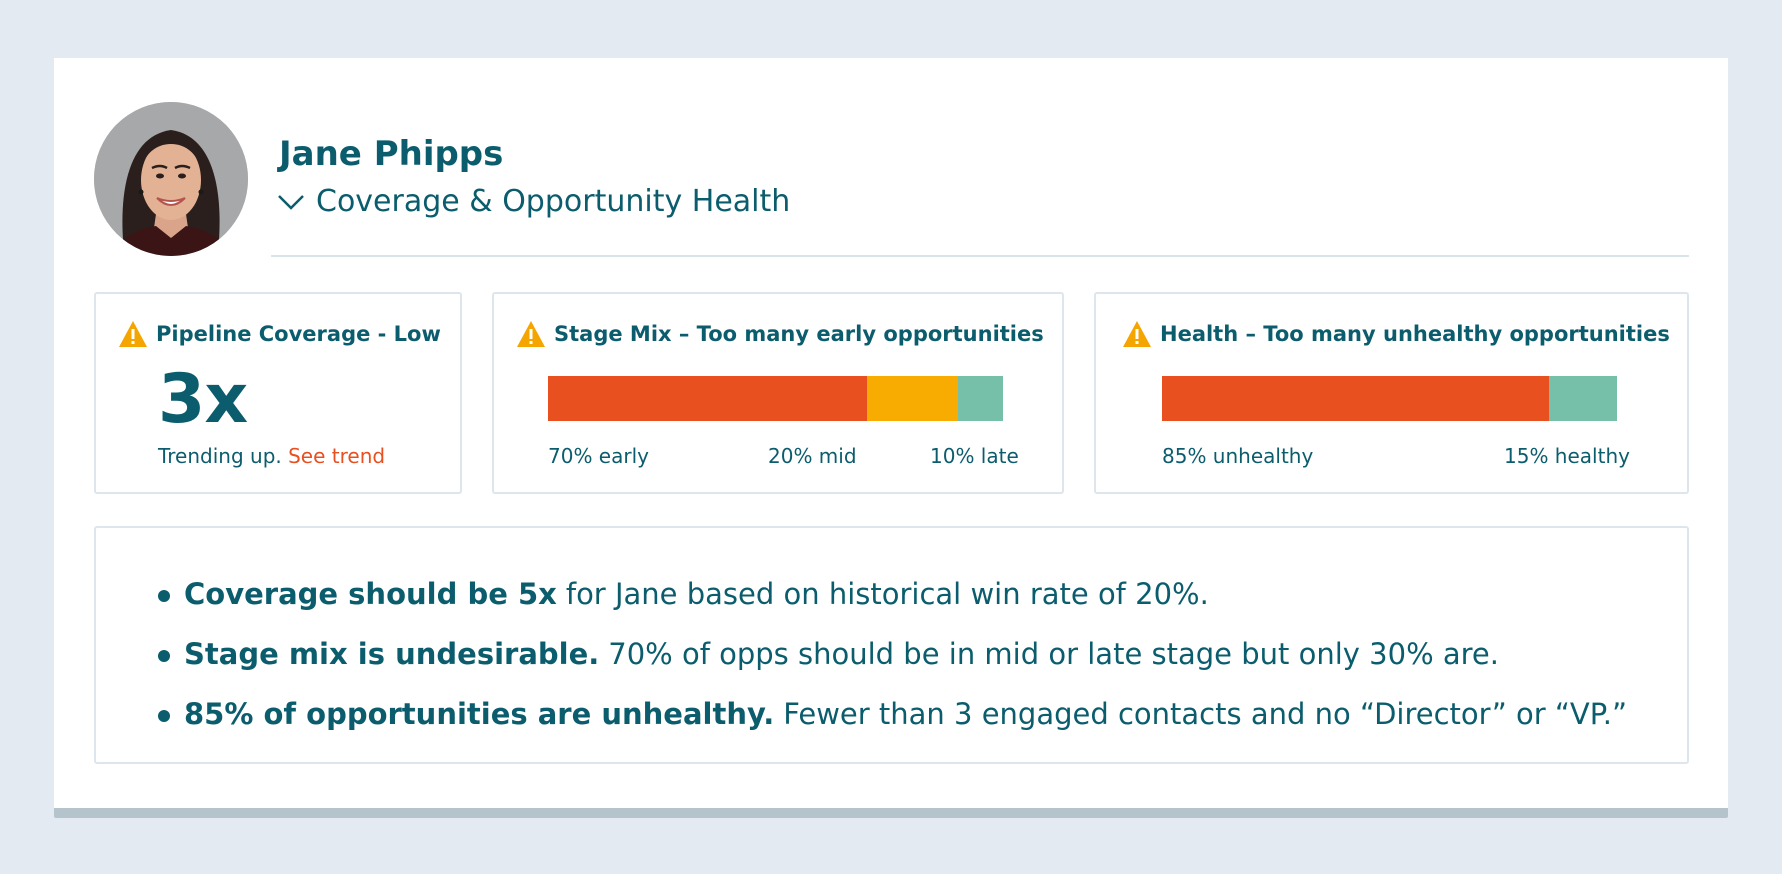 This screenshot has width=1782, height=874. What do you see at coordinates (812, 456) in the screenshot?
I see `stage-mid-label: 20% mid` at bounding box center [812, 456].